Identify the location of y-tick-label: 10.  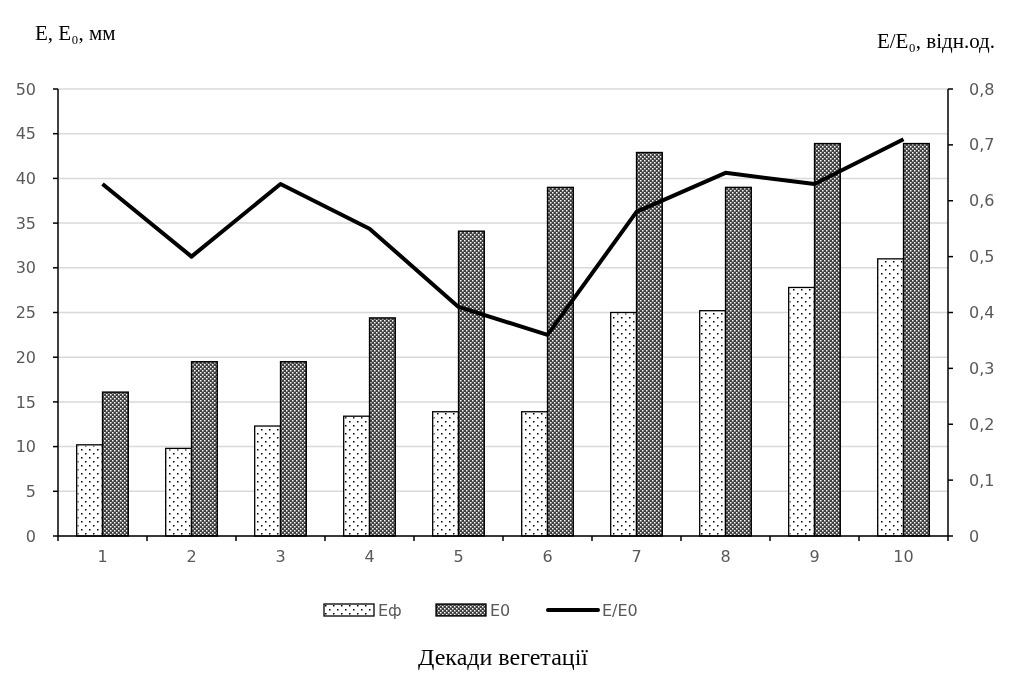
(25, 447).